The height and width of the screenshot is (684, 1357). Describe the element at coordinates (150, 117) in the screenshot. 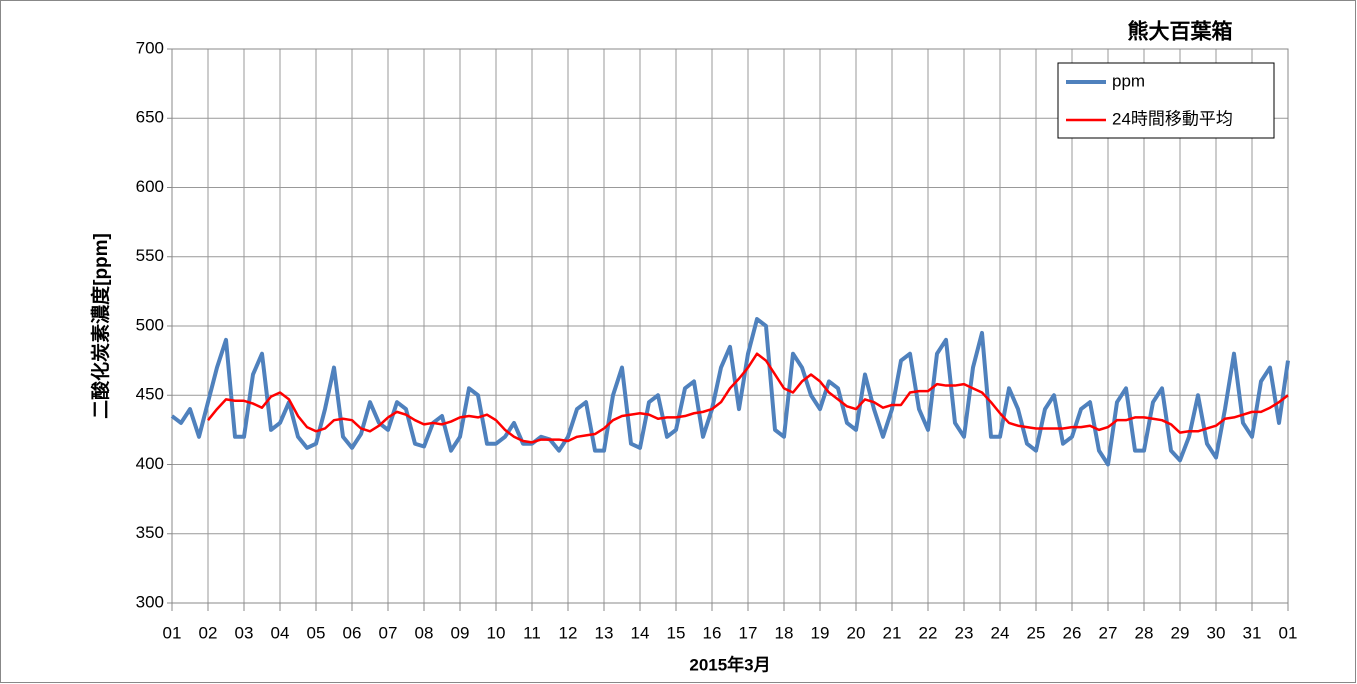

I see `y-tick-label: 650` at that location.